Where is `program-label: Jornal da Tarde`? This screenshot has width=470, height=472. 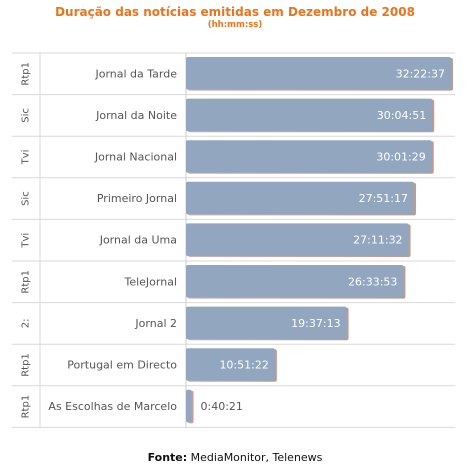
program-label: Jornal da Tarde is located at coordinates (135, 73).